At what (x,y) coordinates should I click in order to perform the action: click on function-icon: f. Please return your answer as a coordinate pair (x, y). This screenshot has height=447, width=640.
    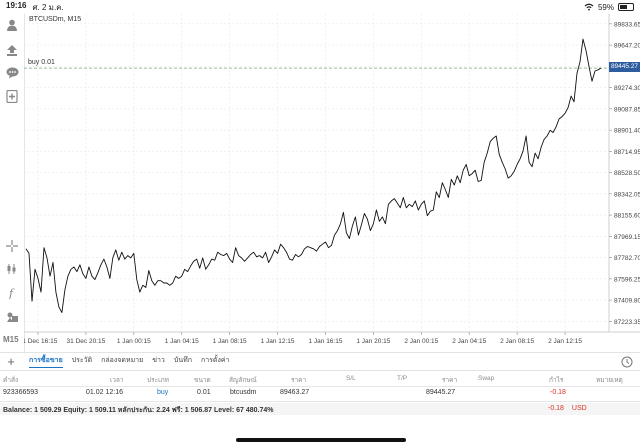
    Looking at the image, I should click on (12, 293).